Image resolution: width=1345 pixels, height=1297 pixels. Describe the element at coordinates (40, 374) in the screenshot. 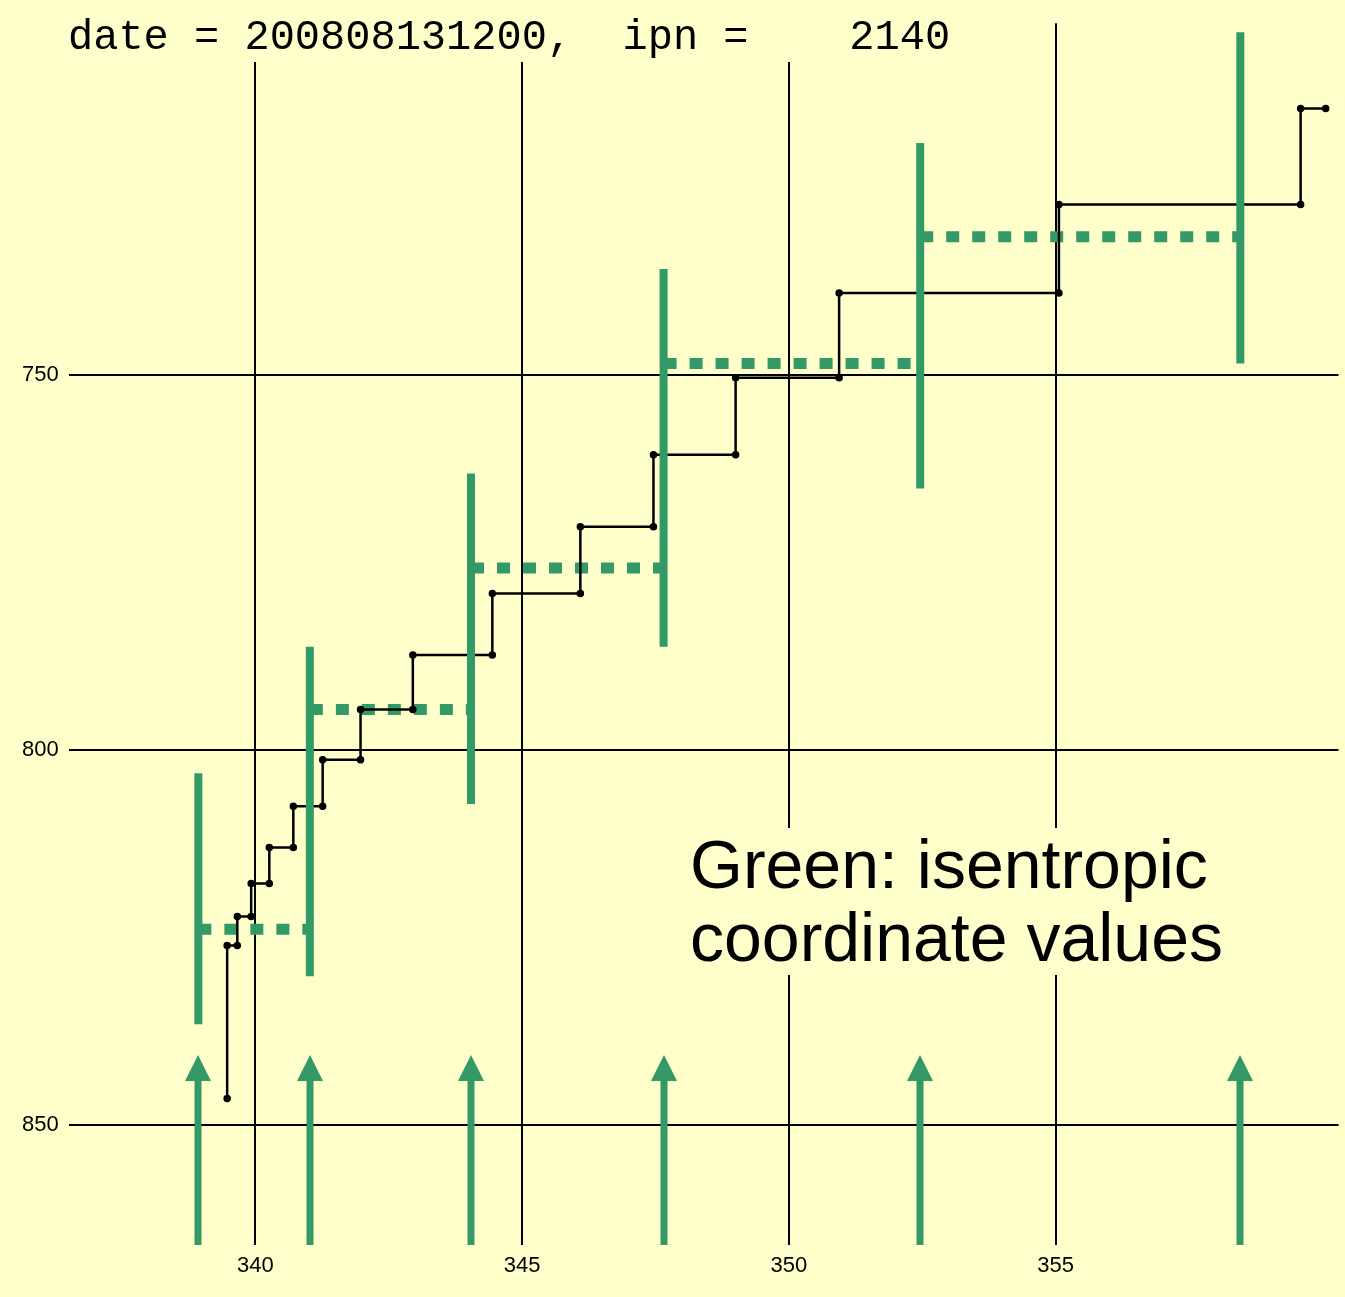

I see `y-tick-label: 750` at that location.